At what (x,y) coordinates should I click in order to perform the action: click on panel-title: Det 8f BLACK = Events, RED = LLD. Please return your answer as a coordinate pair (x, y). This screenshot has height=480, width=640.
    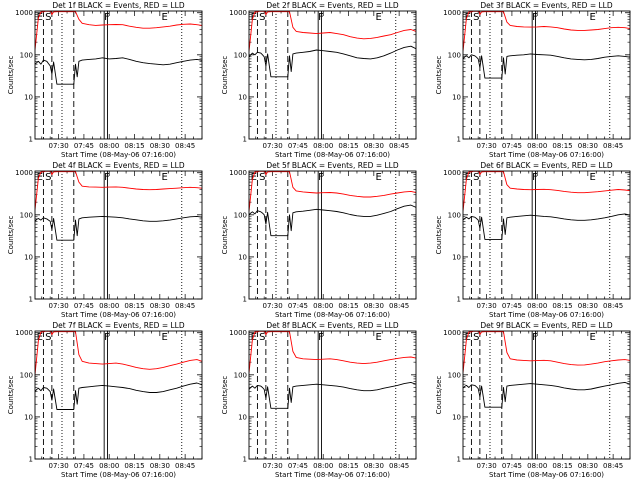
    Looking at the image, I should click on (332, 325).